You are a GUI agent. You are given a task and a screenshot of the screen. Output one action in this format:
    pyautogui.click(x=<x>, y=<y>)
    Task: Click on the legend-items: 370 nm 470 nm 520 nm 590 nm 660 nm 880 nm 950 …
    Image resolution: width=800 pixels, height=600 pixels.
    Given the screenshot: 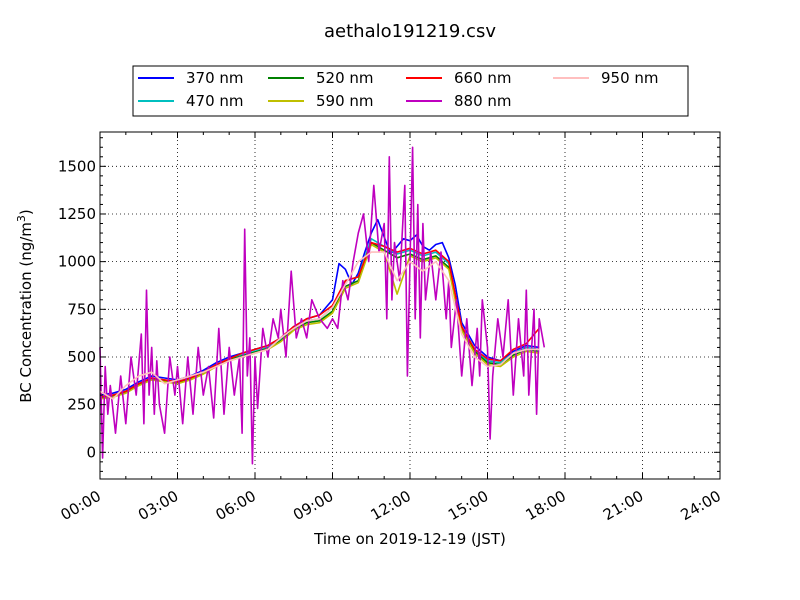 What is the action you would take?
    pyautogui.click(x=398, y=89)
    